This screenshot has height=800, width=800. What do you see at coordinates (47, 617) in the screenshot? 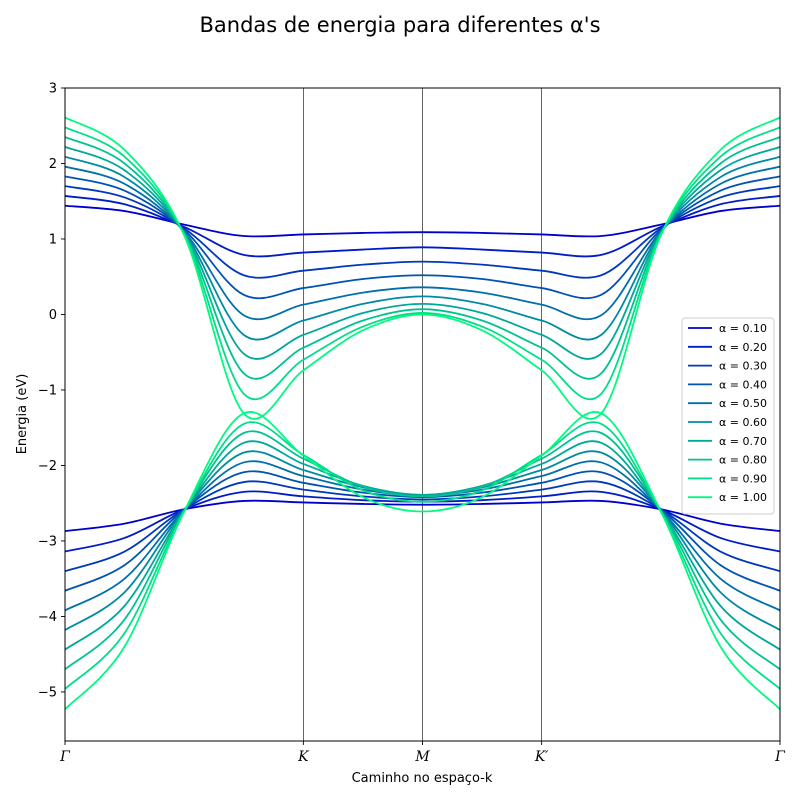
I see `y-tick-label: −4` at bounding box center [47, 617].